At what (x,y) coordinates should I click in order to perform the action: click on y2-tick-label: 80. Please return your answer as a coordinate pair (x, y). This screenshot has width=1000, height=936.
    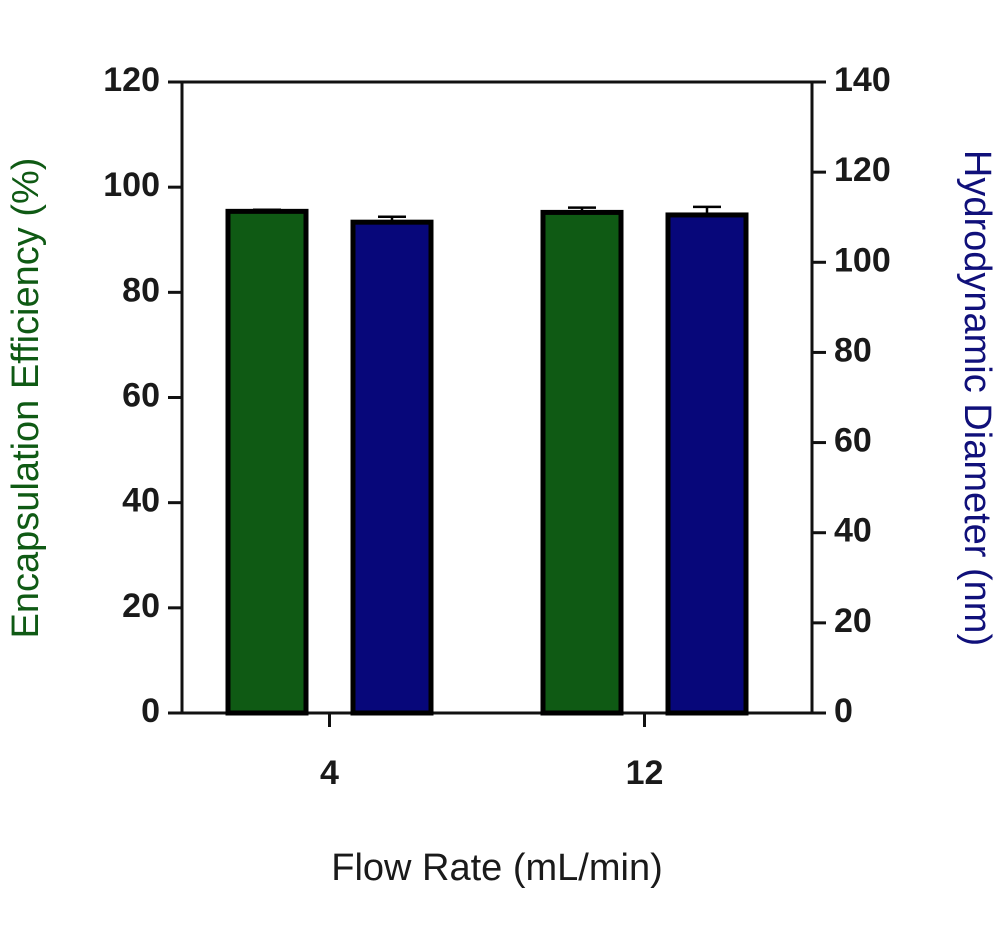
    Looking at the image, I should click on (853, 350).